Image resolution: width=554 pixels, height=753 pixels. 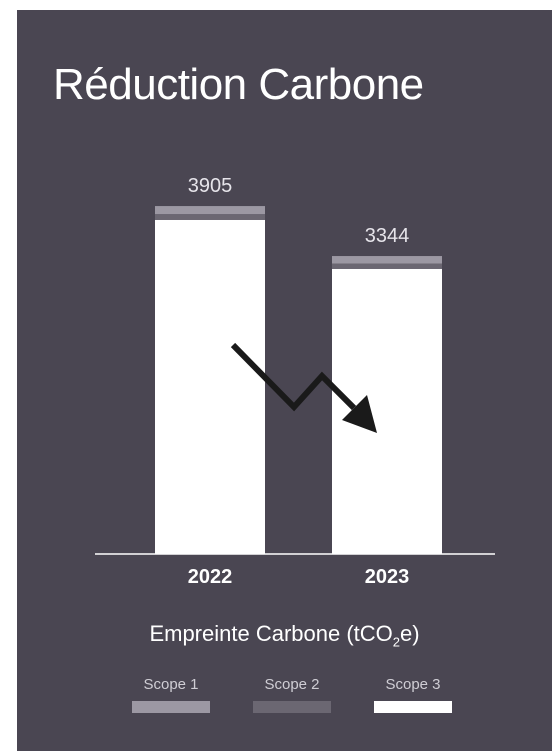 I want to click on legend-title-main: Empreinte Carbone (tCO, so click(x=271, y=633).